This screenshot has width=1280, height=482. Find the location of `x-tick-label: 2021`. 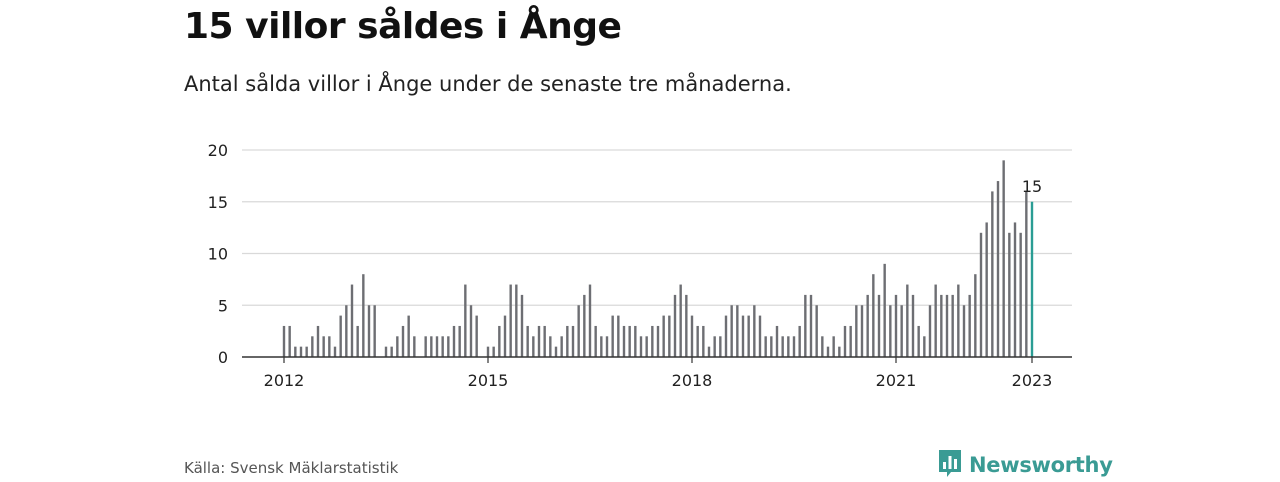

x-tick-label: 2021 is located at coordinates (896, 380).